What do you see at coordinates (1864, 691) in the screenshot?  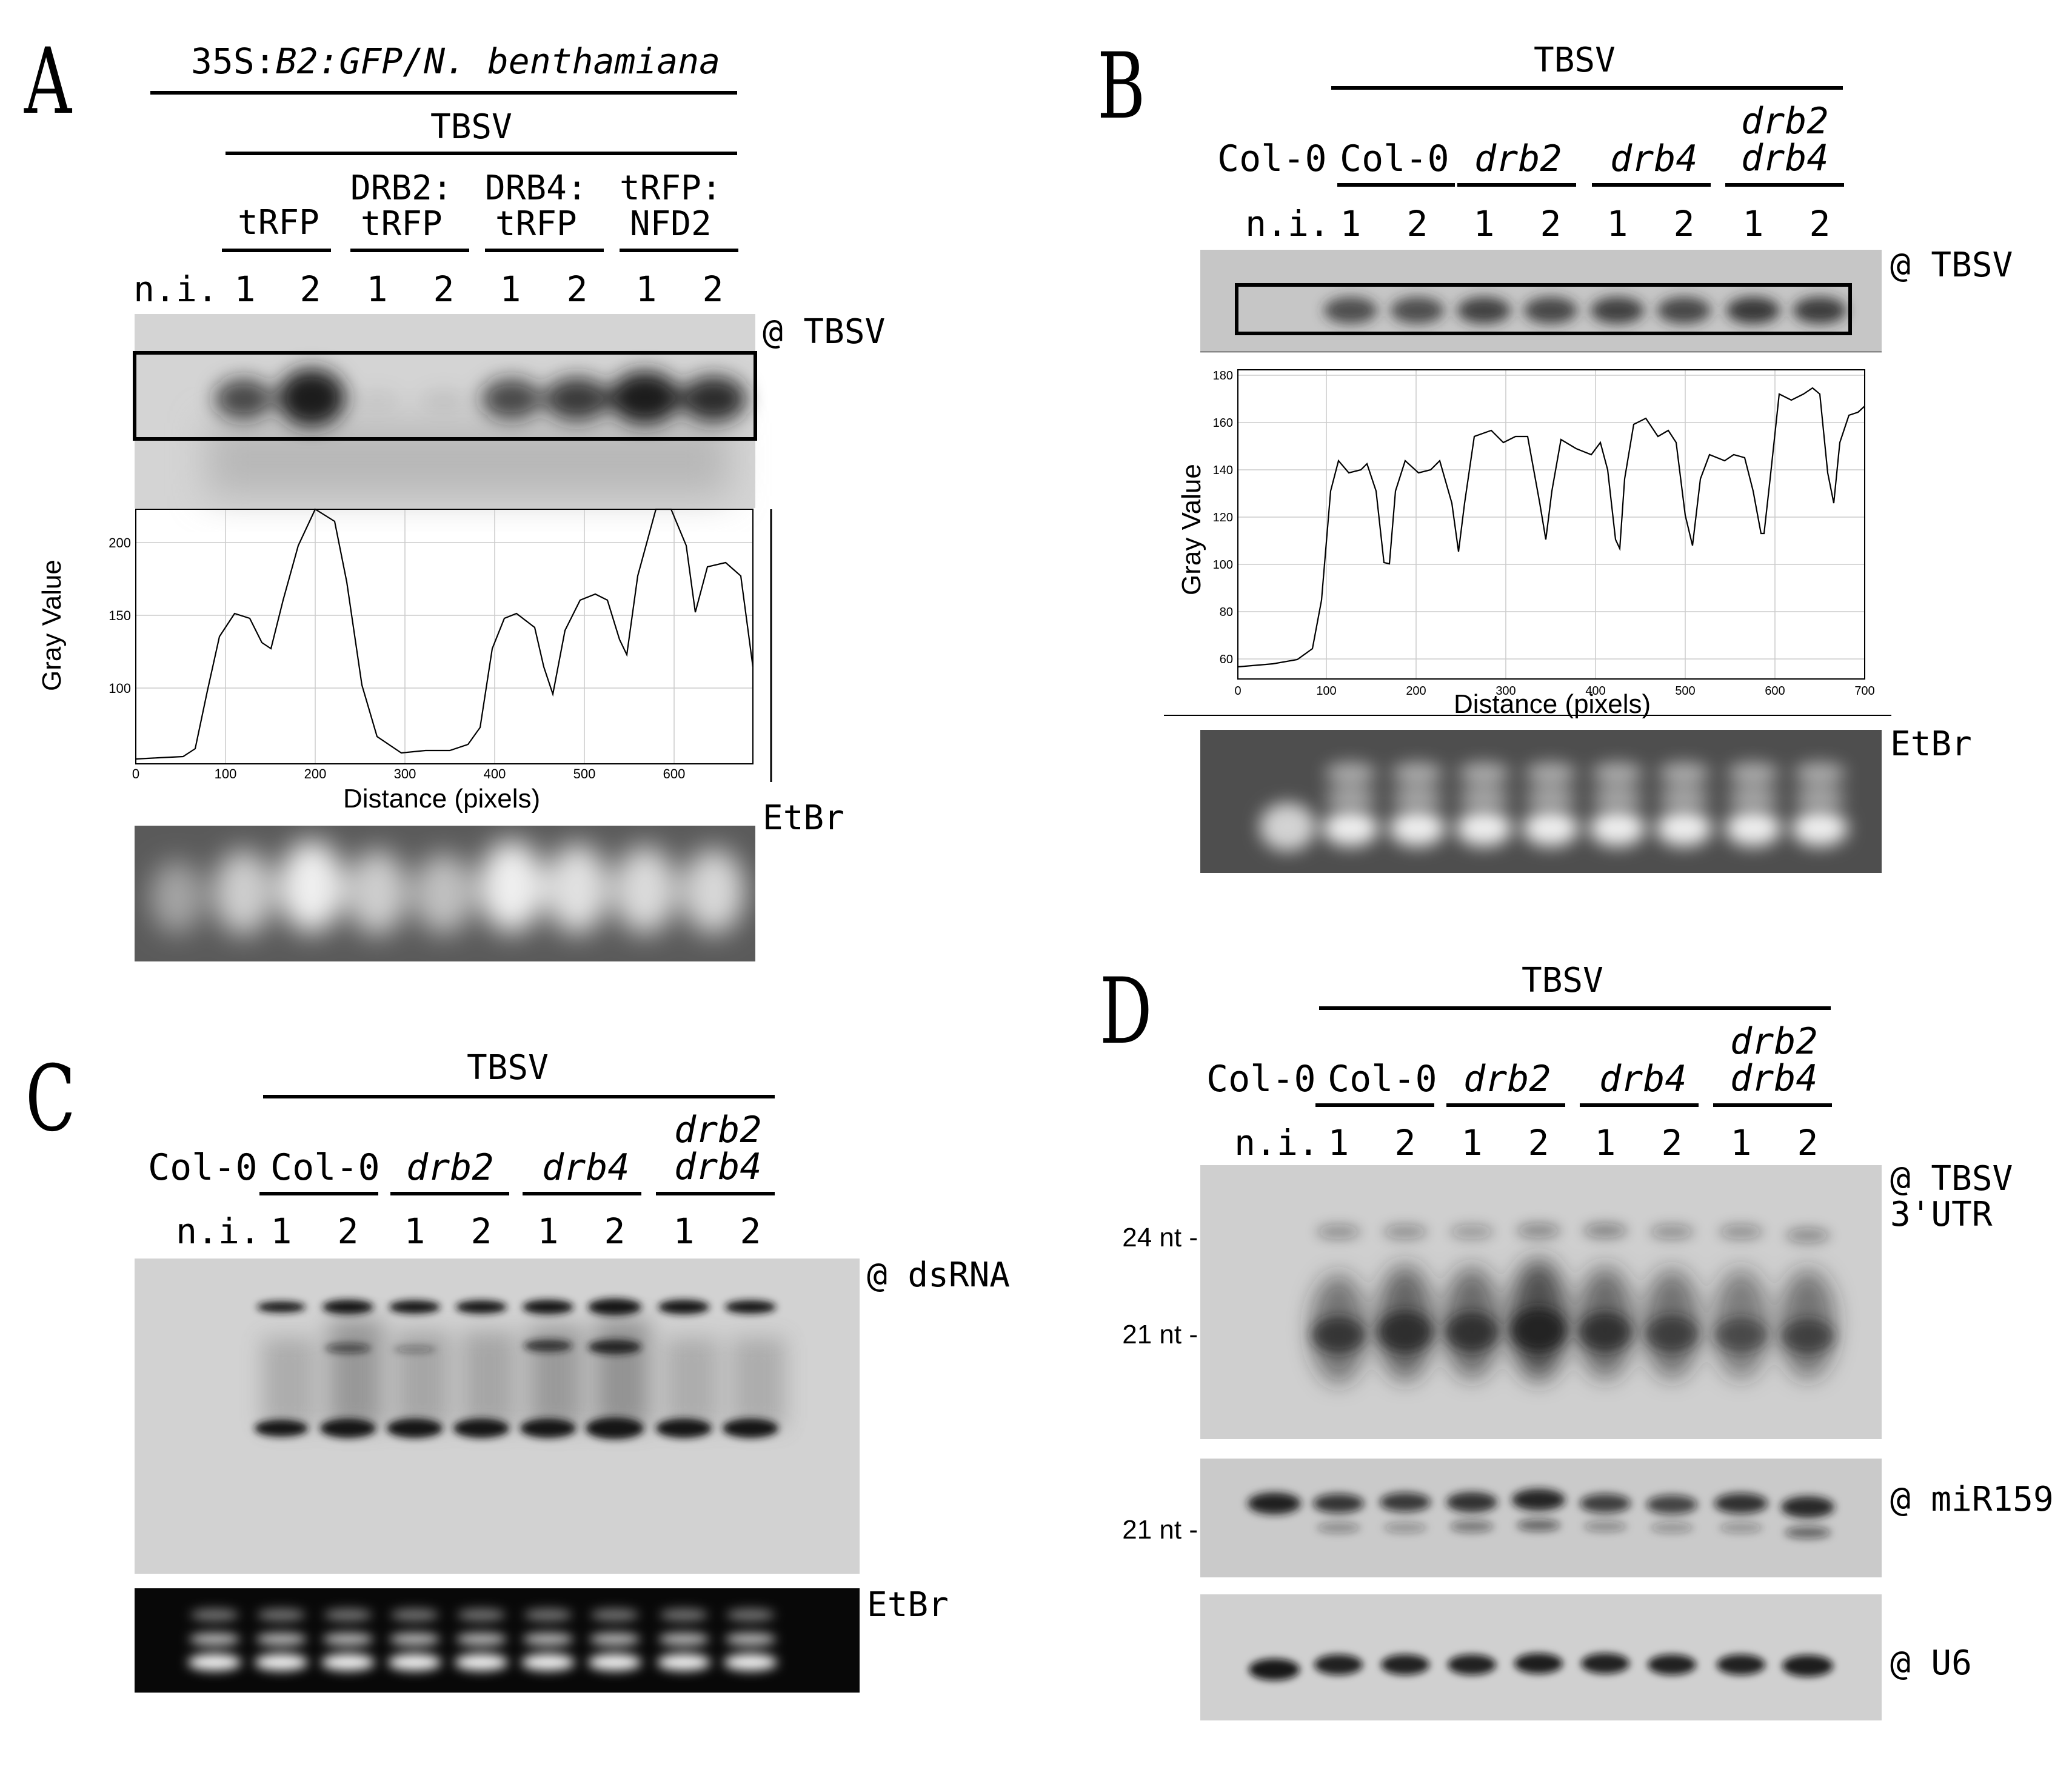 I see `svg-text: 700` at bounding box center [1864, 691].